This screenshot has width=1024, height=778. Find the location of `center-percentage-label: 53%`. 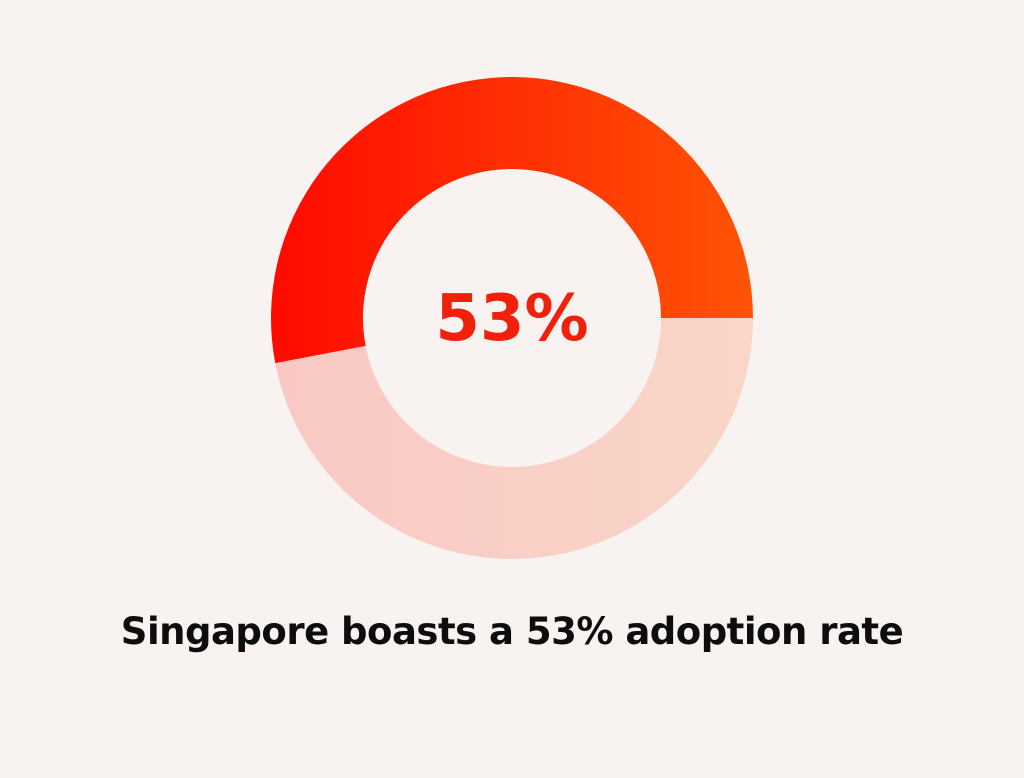

center-percentage-label: 53% is located at coordinates (511, 319).